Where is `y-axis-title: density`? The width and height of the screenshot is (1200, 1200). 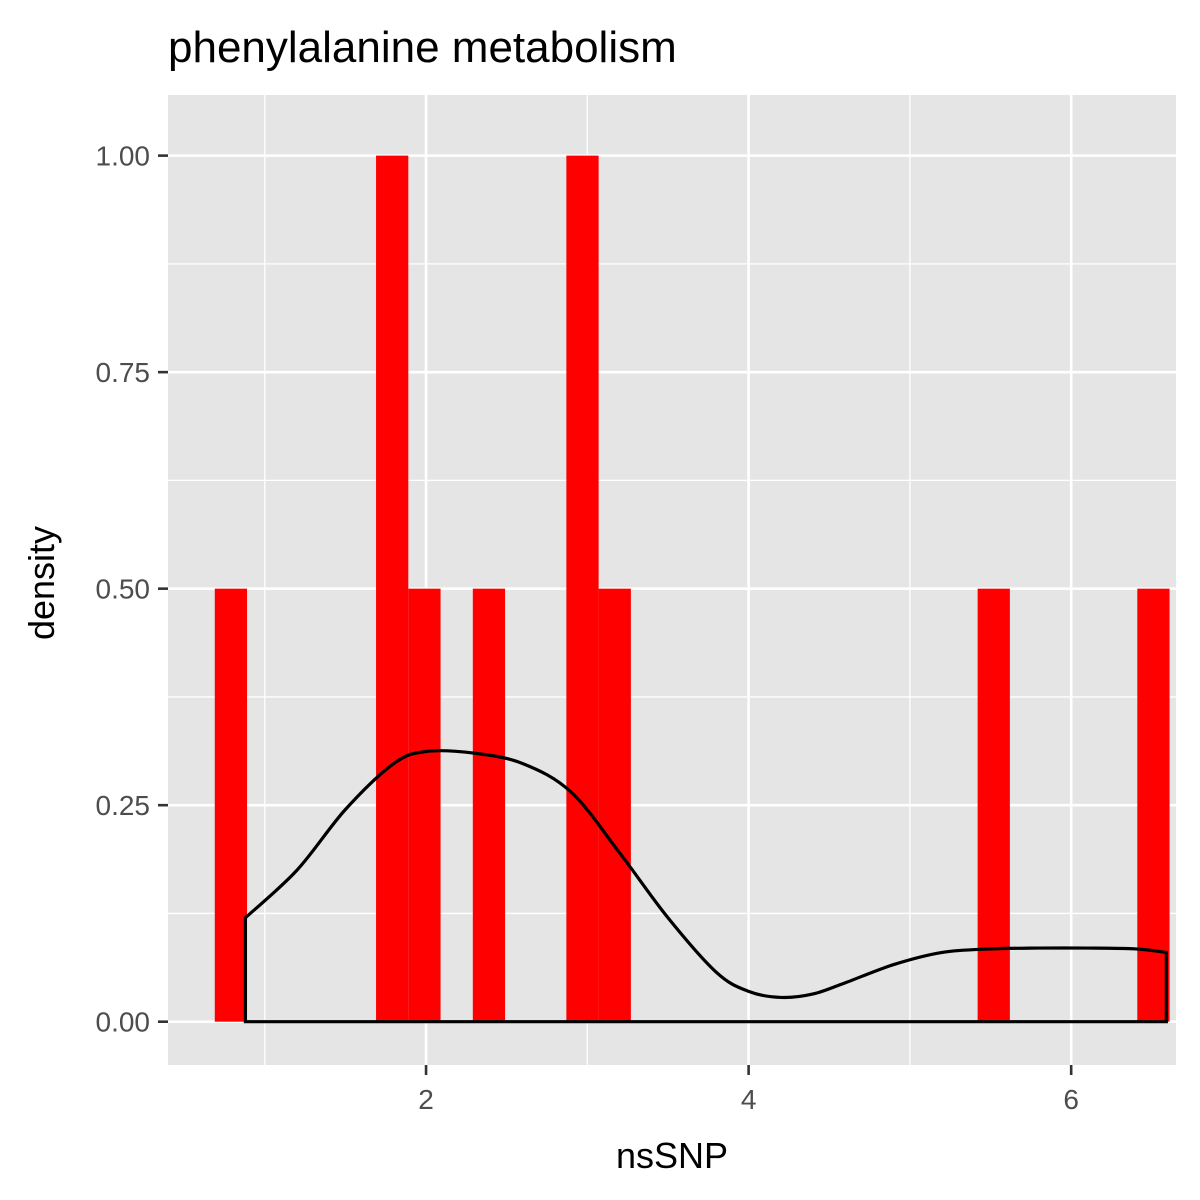 y-axis-title: density is located at coordinates (41, 583).